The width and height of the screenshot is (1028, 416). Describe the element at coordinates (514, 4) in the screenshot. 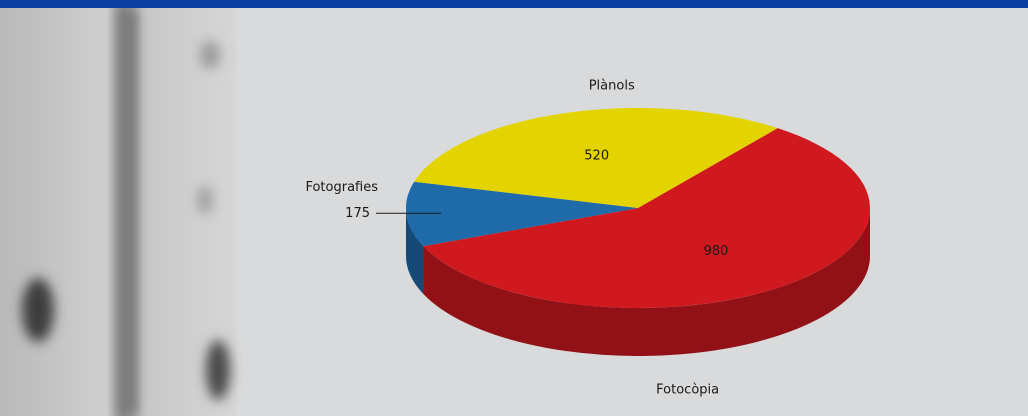

I see `top-bar` at that location.